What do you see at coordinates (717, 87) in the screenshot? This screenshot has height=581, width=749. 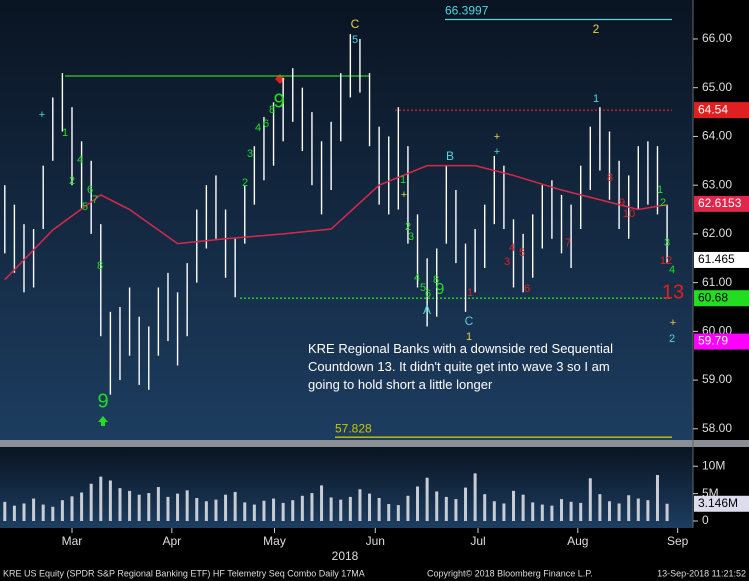 I see `y-tick-label: 65.00` at bounding box center [717, 87].